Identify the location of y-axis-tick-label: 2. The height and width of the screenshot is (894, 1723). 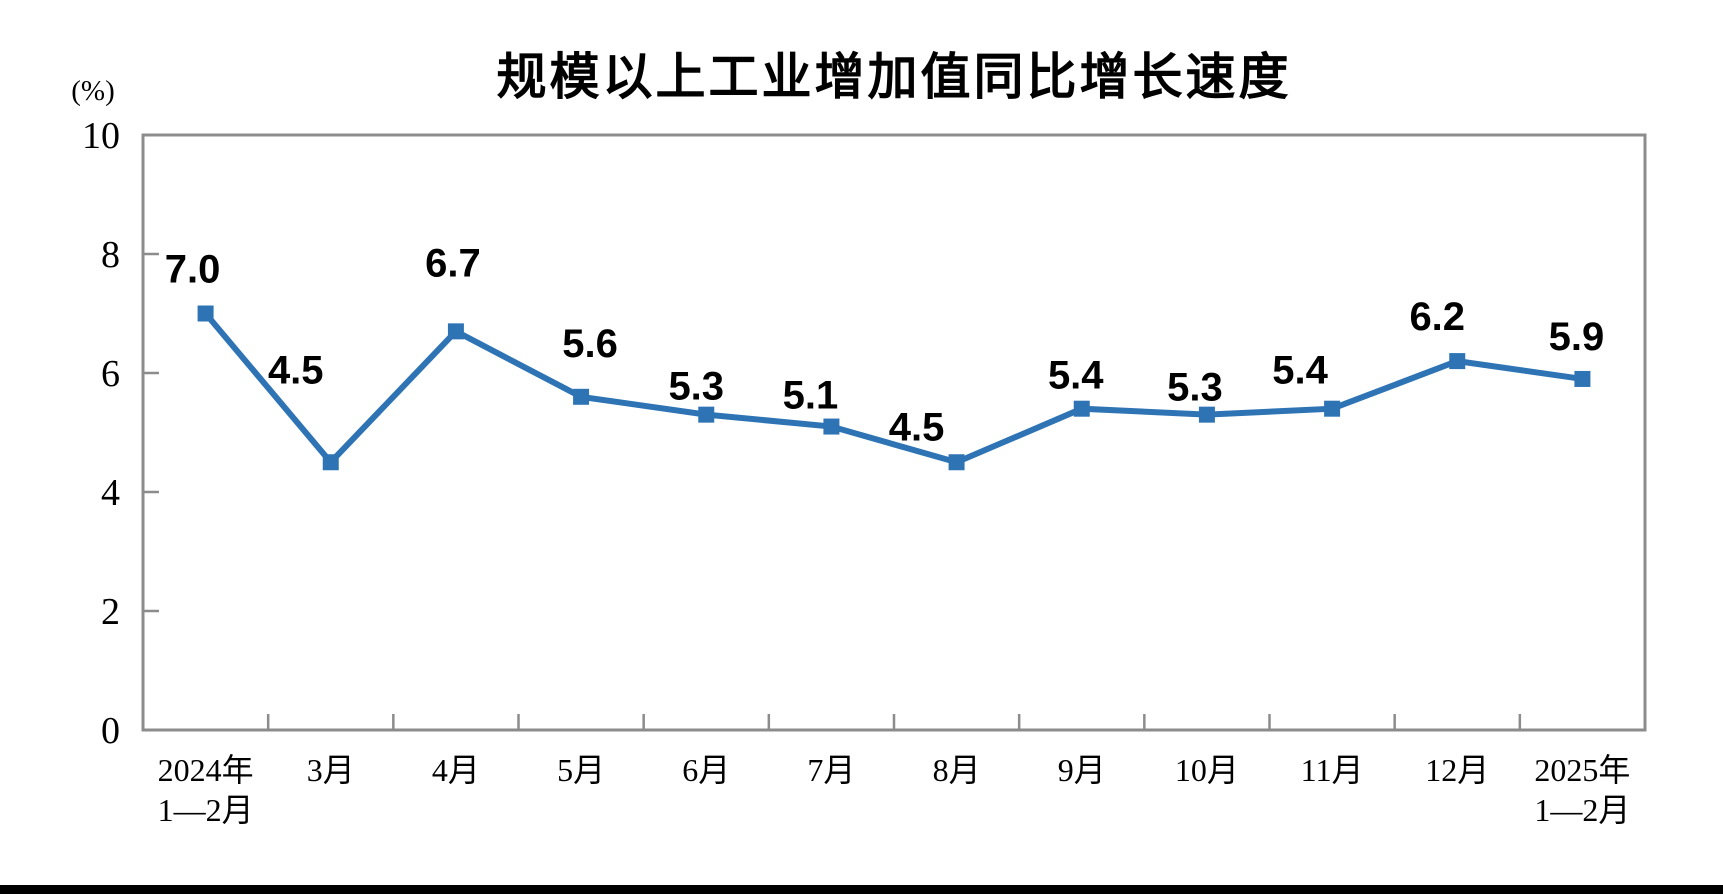
(110, 612).